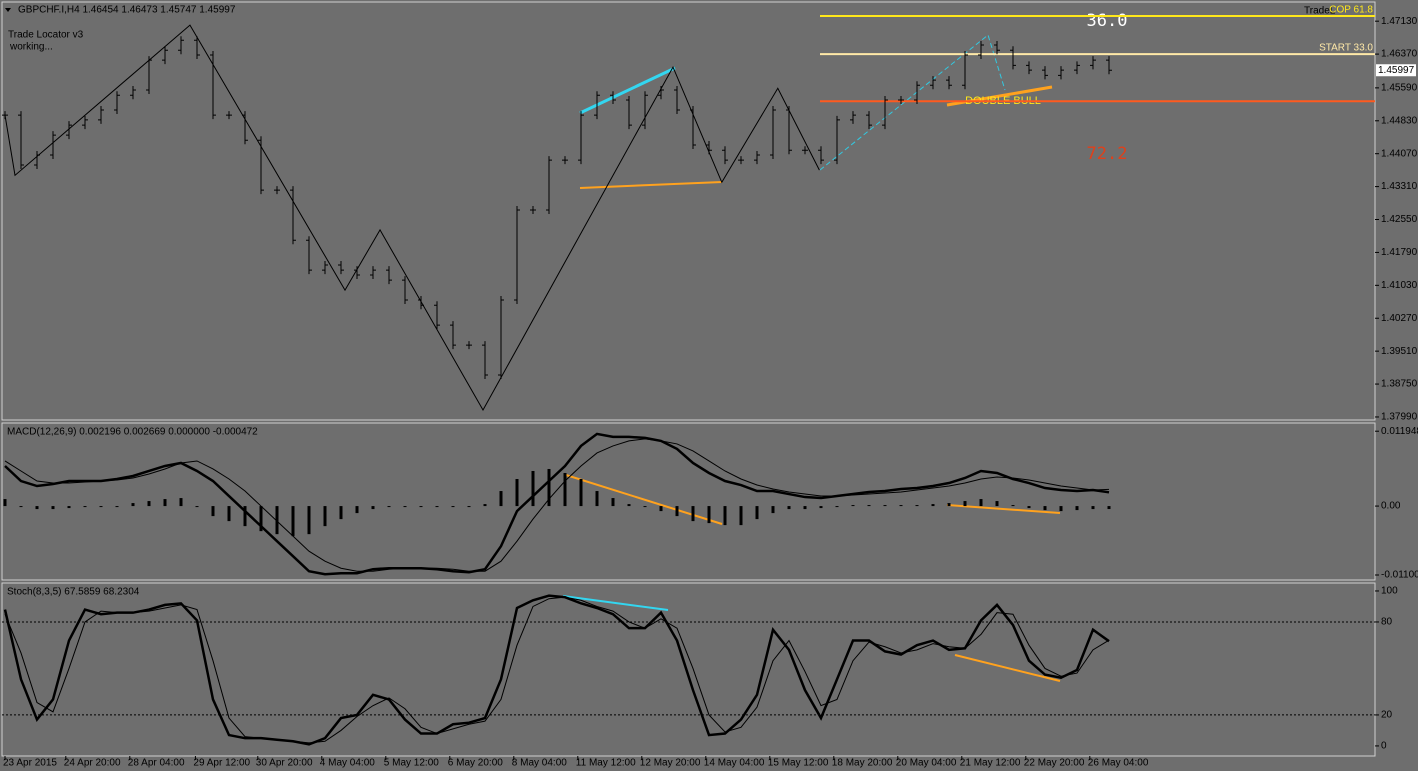 The height and width of the screenshot is (771, 1418). I want to click on y-tick-label: 1.39510, so click(1399, 351).